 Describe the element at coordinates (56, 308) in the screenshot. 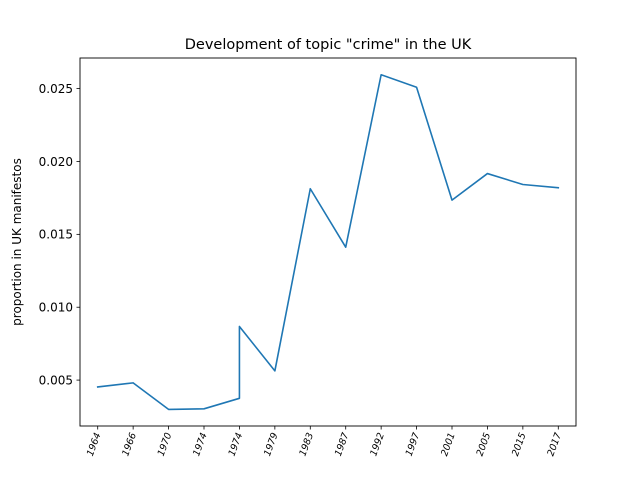

I see `y-tick-label: 0.010` at that location.